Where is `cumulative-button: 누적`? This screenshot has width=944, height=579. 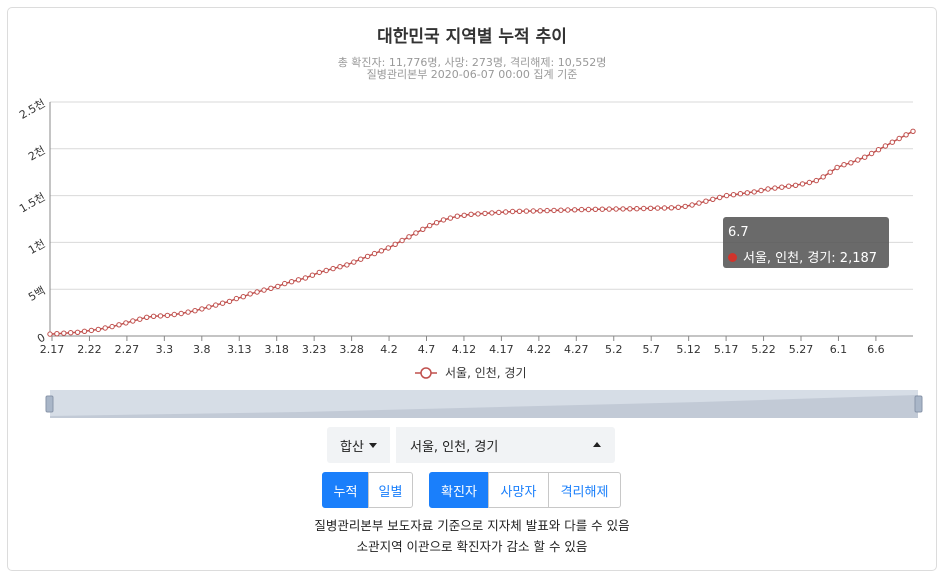 cumulative-button: 누적 is located at coordinates (345, 490).